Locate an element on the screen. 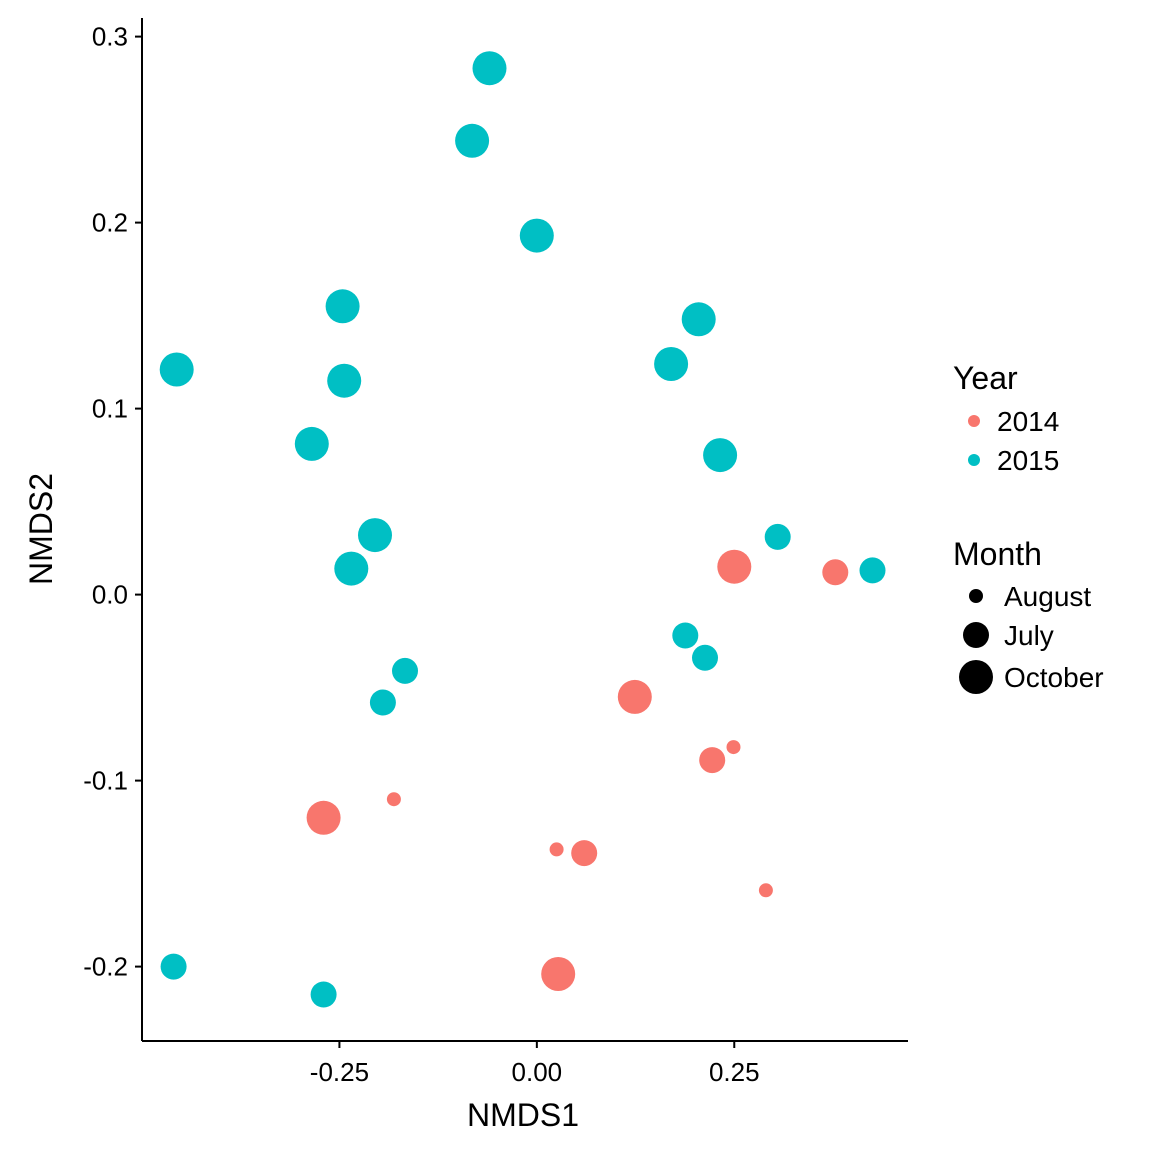 This screenshot has height=1152, width=1152. x-axis-title: NMDS1 is located at coordinates (523, 1115).